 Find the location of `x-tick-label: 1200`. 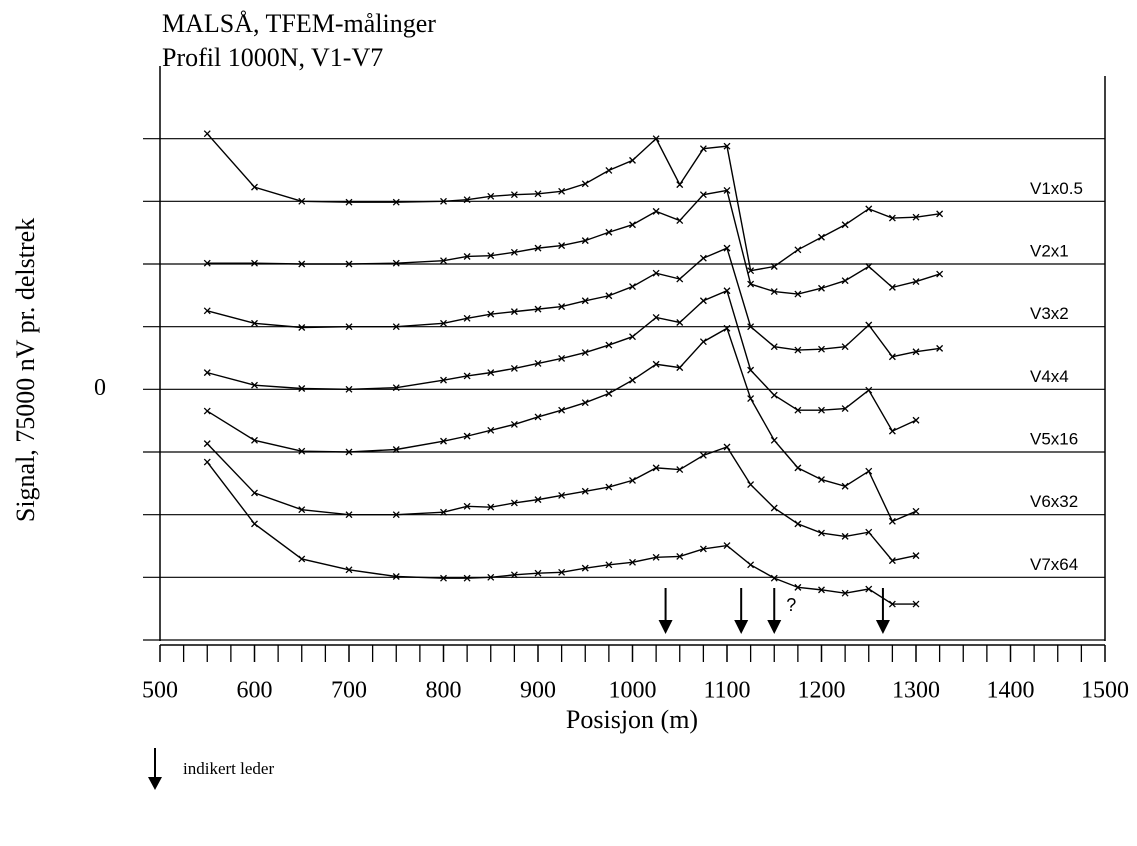

x-tick-label: 1200 is located at coordinates (822, 691).